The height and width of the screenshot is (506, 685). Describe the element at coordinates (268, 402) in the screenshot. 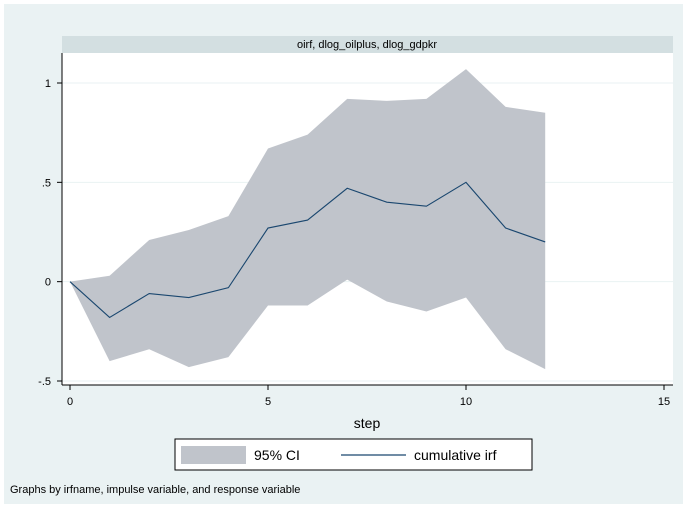

I see `x-tick-label-1: 5` at that location.